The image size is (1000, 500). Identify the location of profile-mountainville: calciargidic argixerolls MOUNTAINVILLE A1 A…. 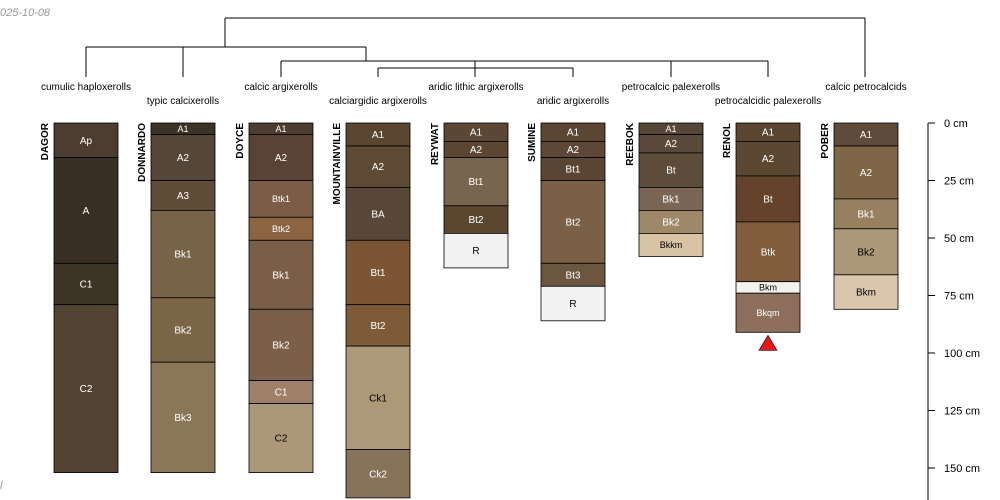
(378, 297).